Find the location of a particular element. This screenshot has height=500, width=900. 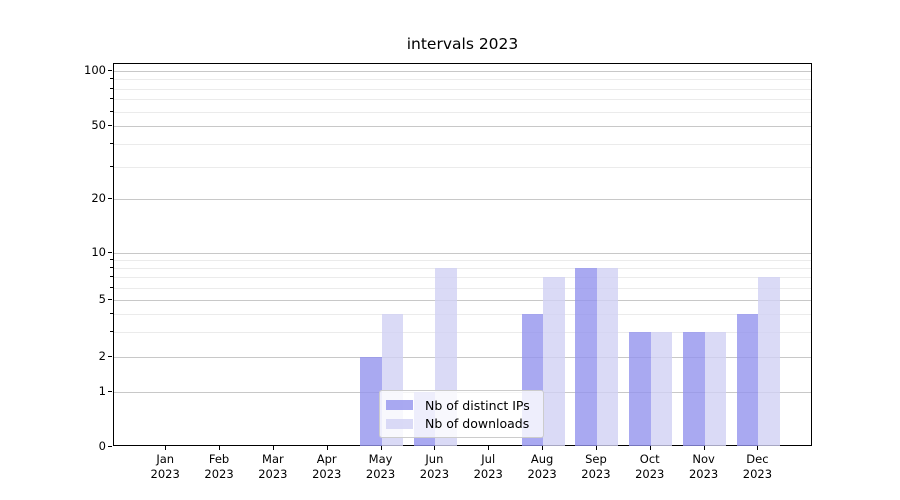

legend-item-downloads: Nb of downloads is located at coordinates (460, 424).